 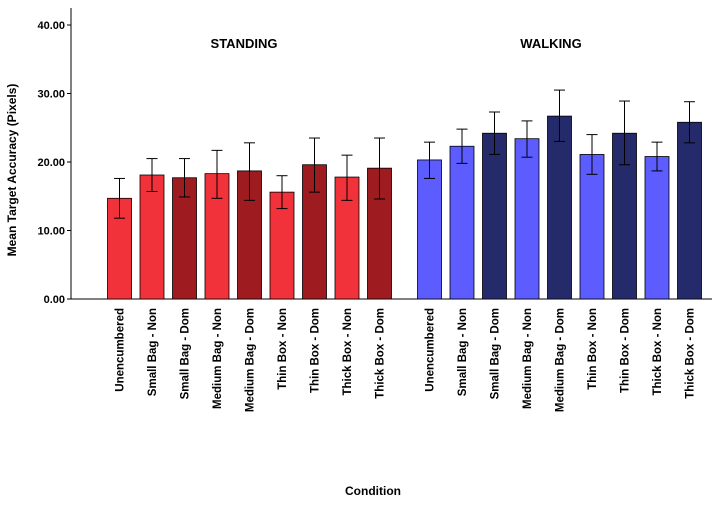 What do you see at coordinates (51, 26) in the screenshot?
I see `y-tick-label: 40.00` at bounding box center [51, 26].